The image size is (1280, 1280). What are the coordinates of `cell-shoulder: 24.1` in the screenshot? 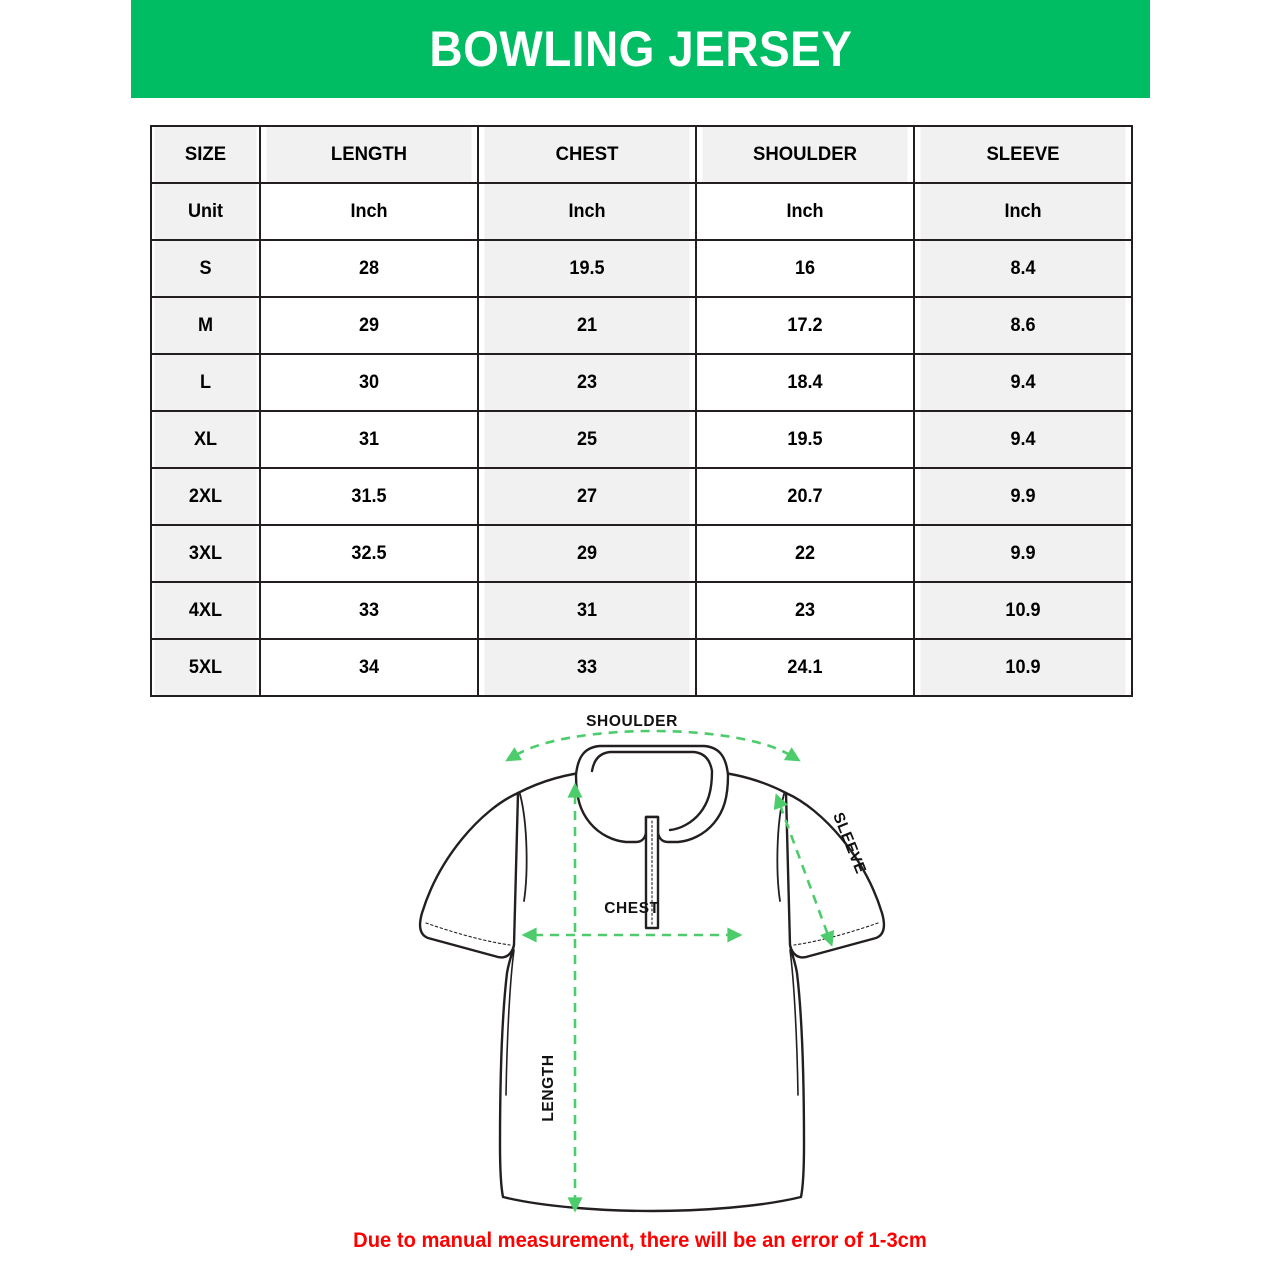 It's located at (805, 667).